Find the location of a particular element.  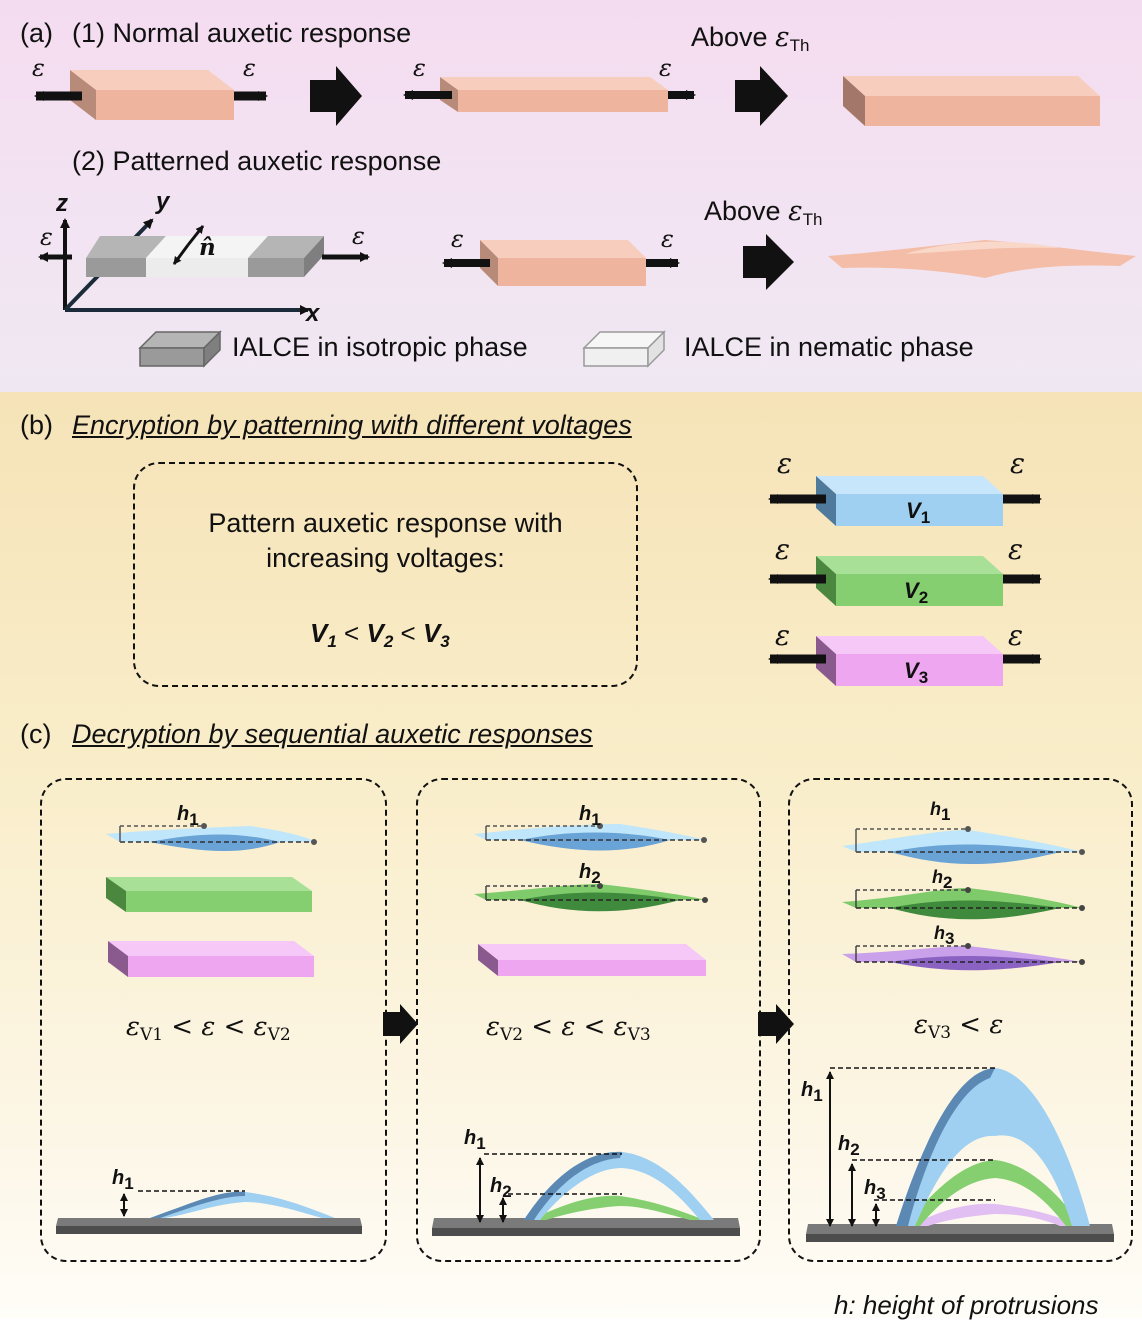

legend-isotropic-label: IALCE in isotropic phase is located at coordinates (380, 347).